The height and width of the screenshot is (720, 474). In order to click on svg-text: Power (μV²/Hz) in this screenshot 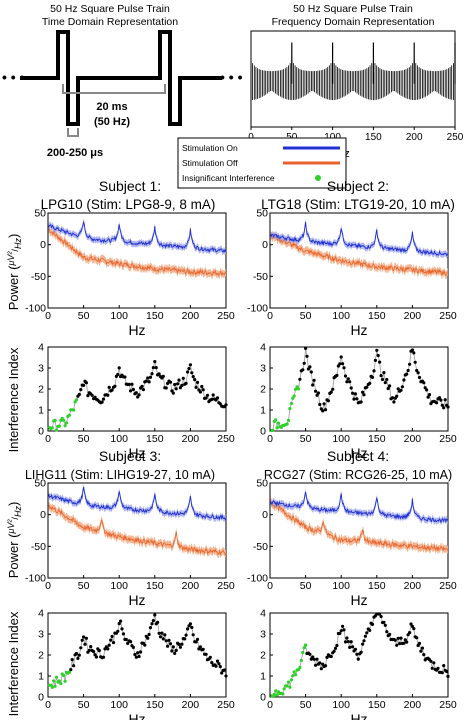, I will do `click(14, 272)`.